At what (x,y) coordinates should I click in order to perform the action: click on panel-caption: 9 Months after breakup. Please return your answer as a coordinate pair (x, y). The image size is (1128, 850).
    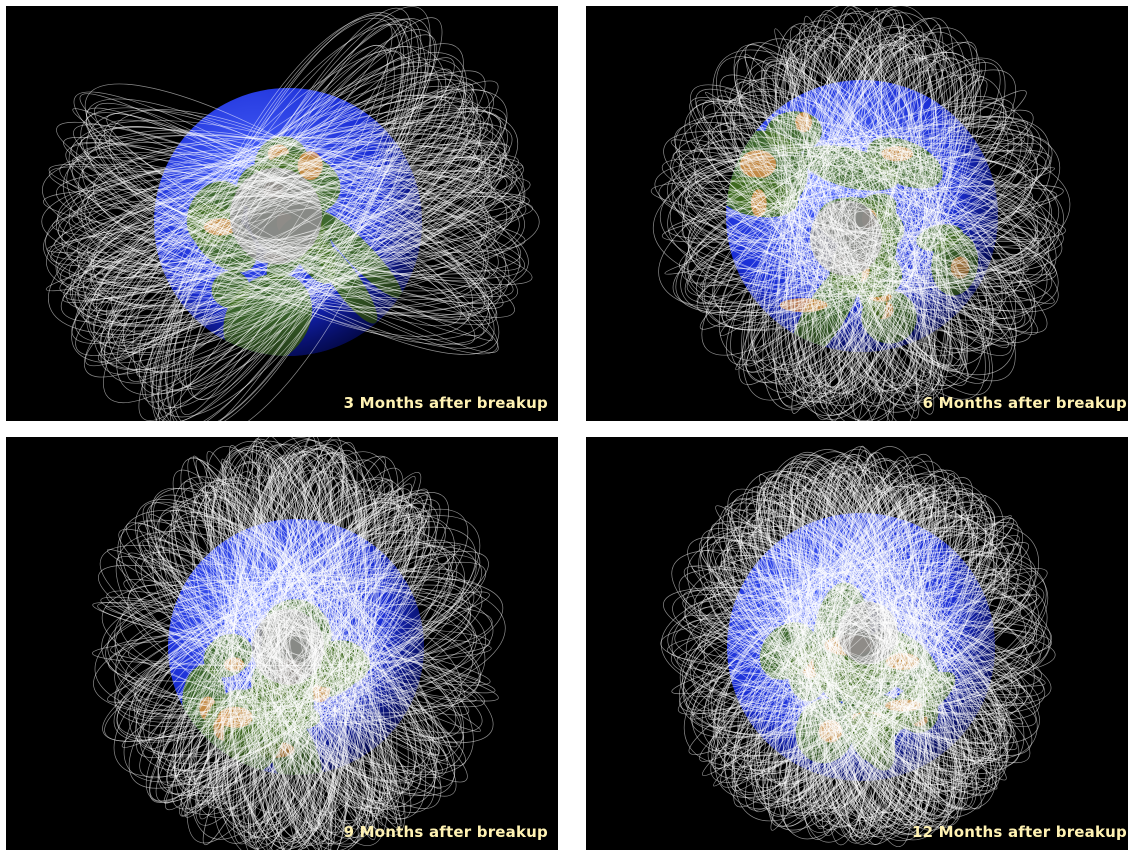
    Looking at the image, I should click on (445, 832).